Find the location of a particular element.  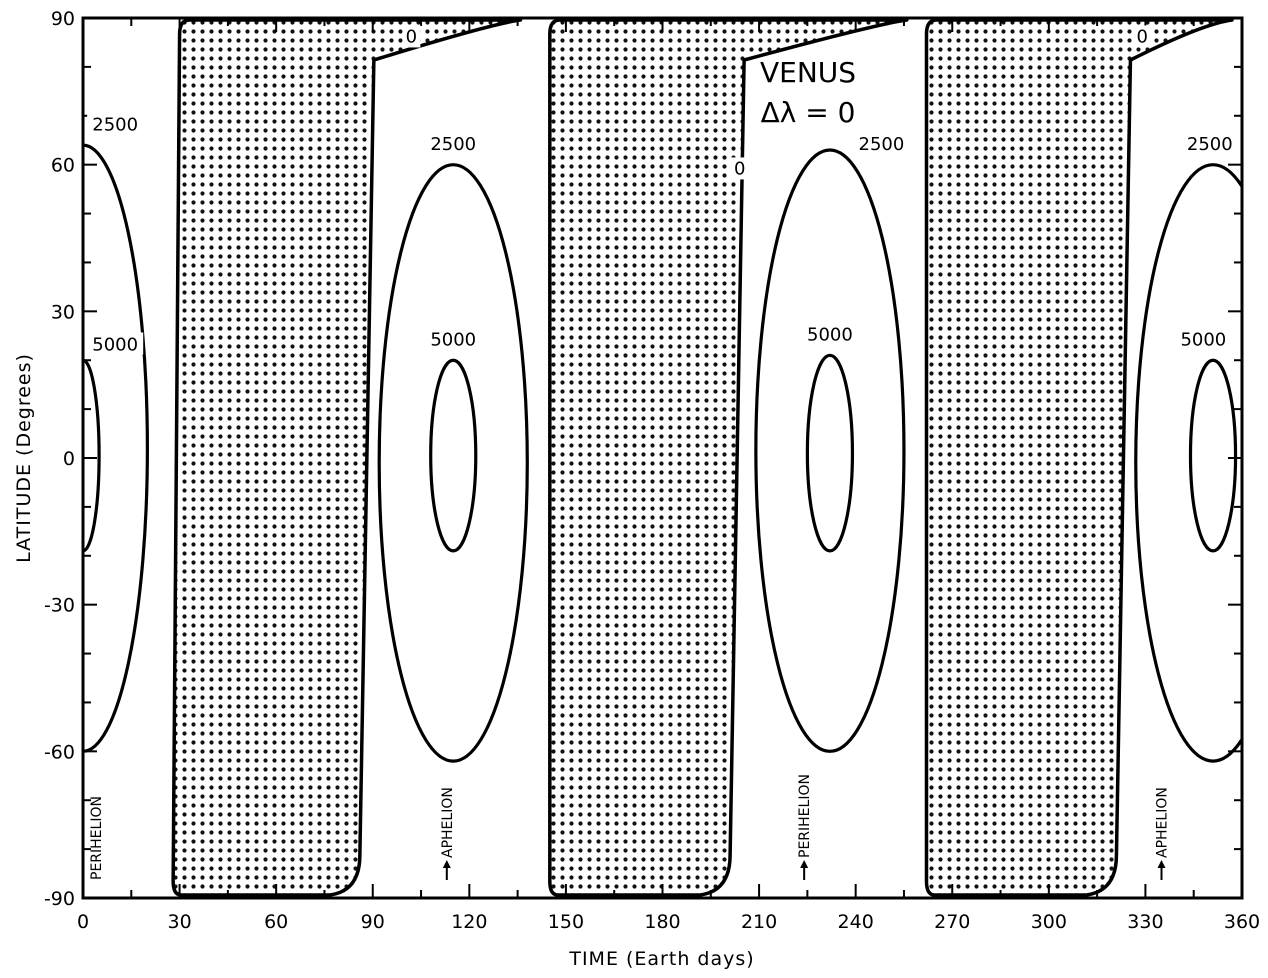

x-axis-label: TIME (Earth days) is located at coordinates (661, 959).